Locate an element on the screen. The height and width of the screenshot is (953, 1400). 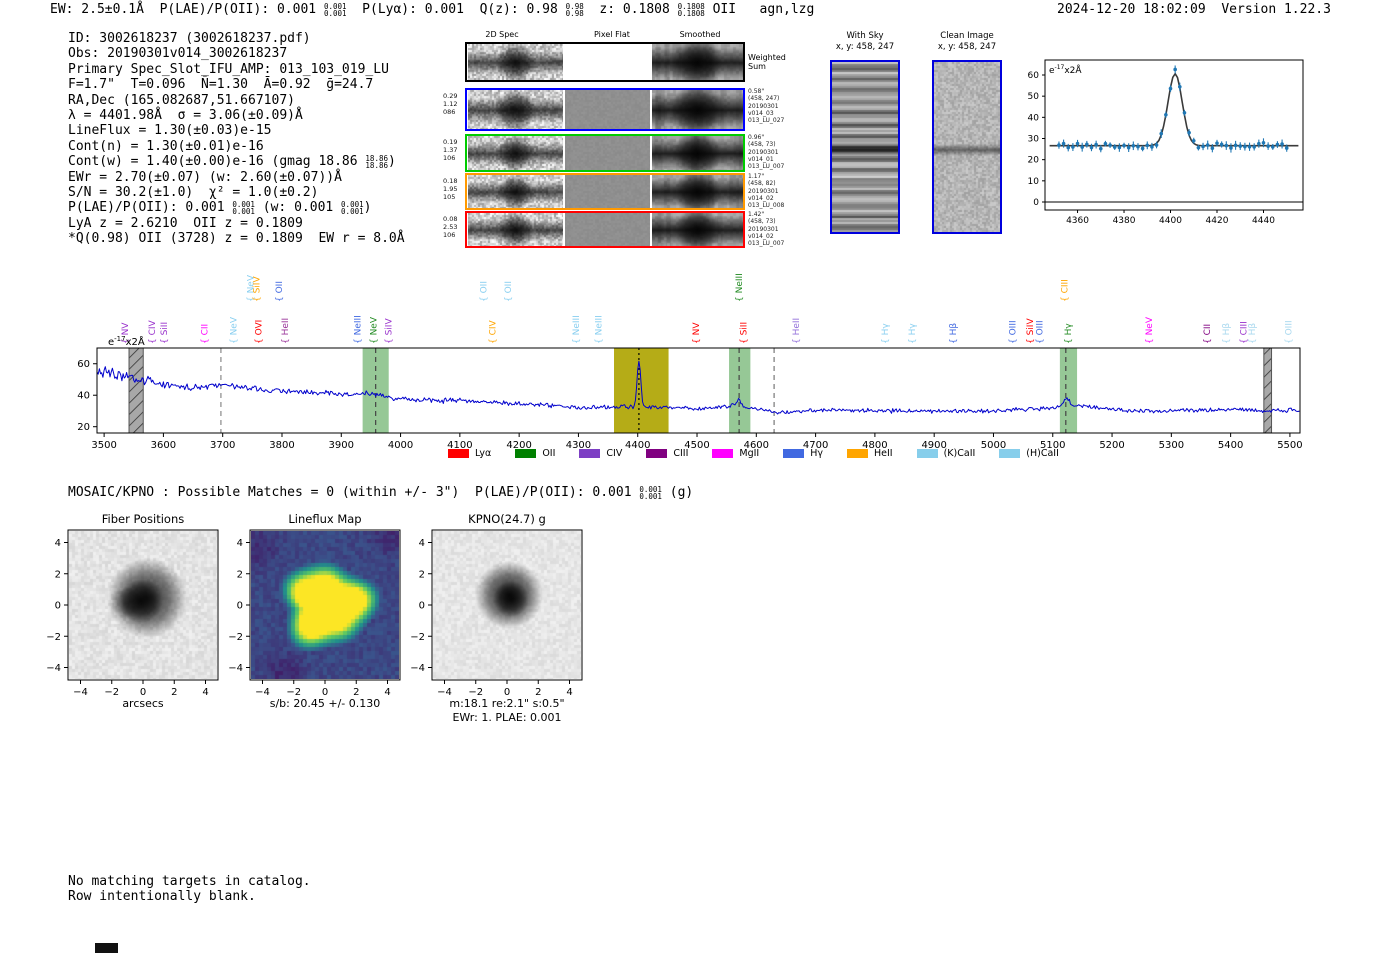
info-line: LineFlux = 1.30(±0.03)e-15 is located at coordinates (170, 131).